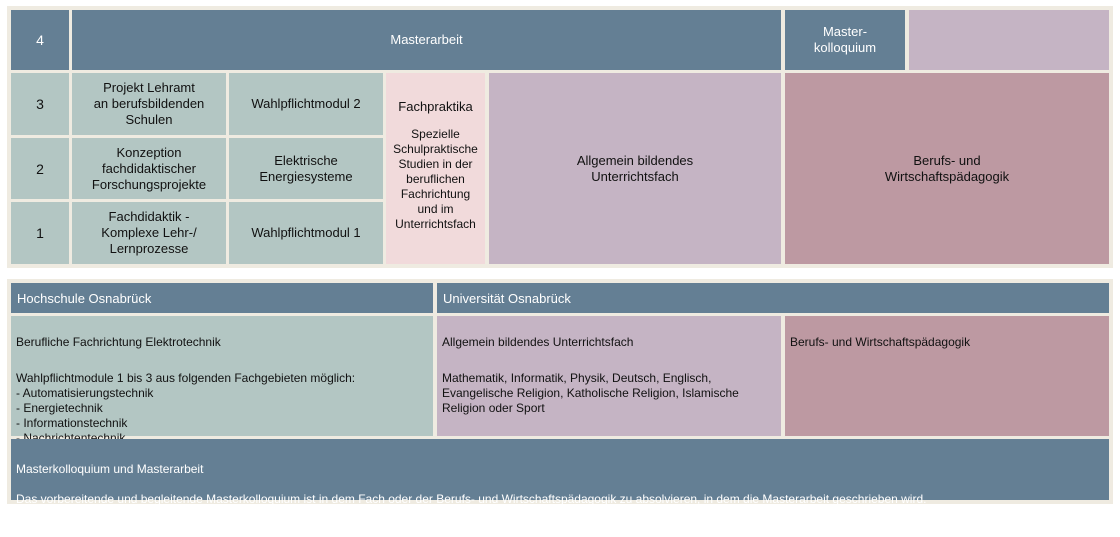  I want to click on semester-2: 2, so click(40, 168).